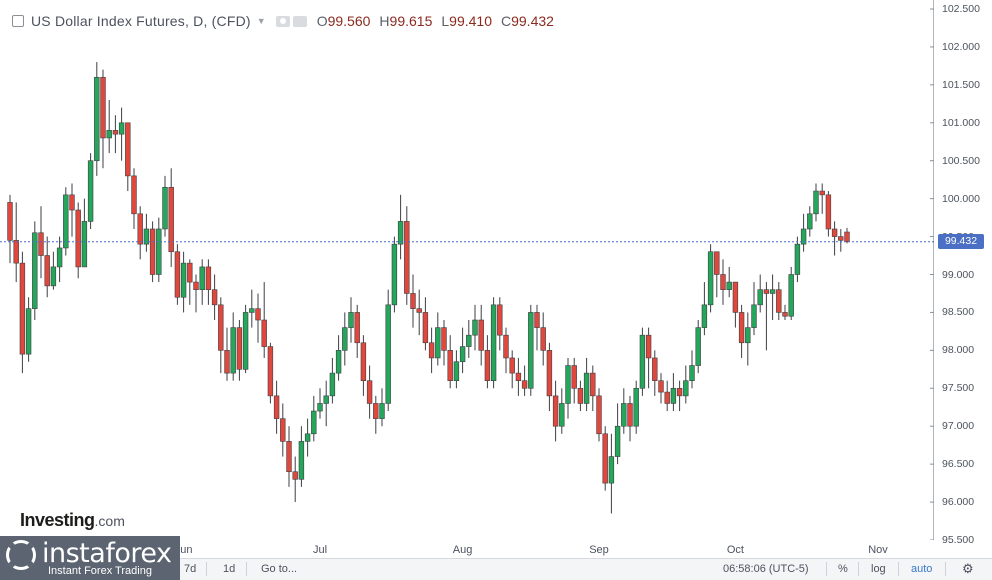  Describe the element at coordinates (843, 569) in the screenshot. I see `percent-toggle: %` at that location.